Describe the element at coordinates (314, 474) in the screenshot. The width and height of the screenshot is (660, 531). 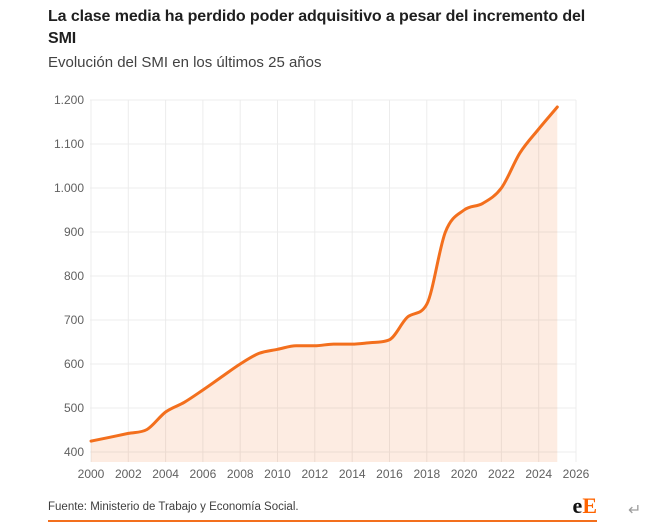
I see `x-tick-label: 2012` at that location.